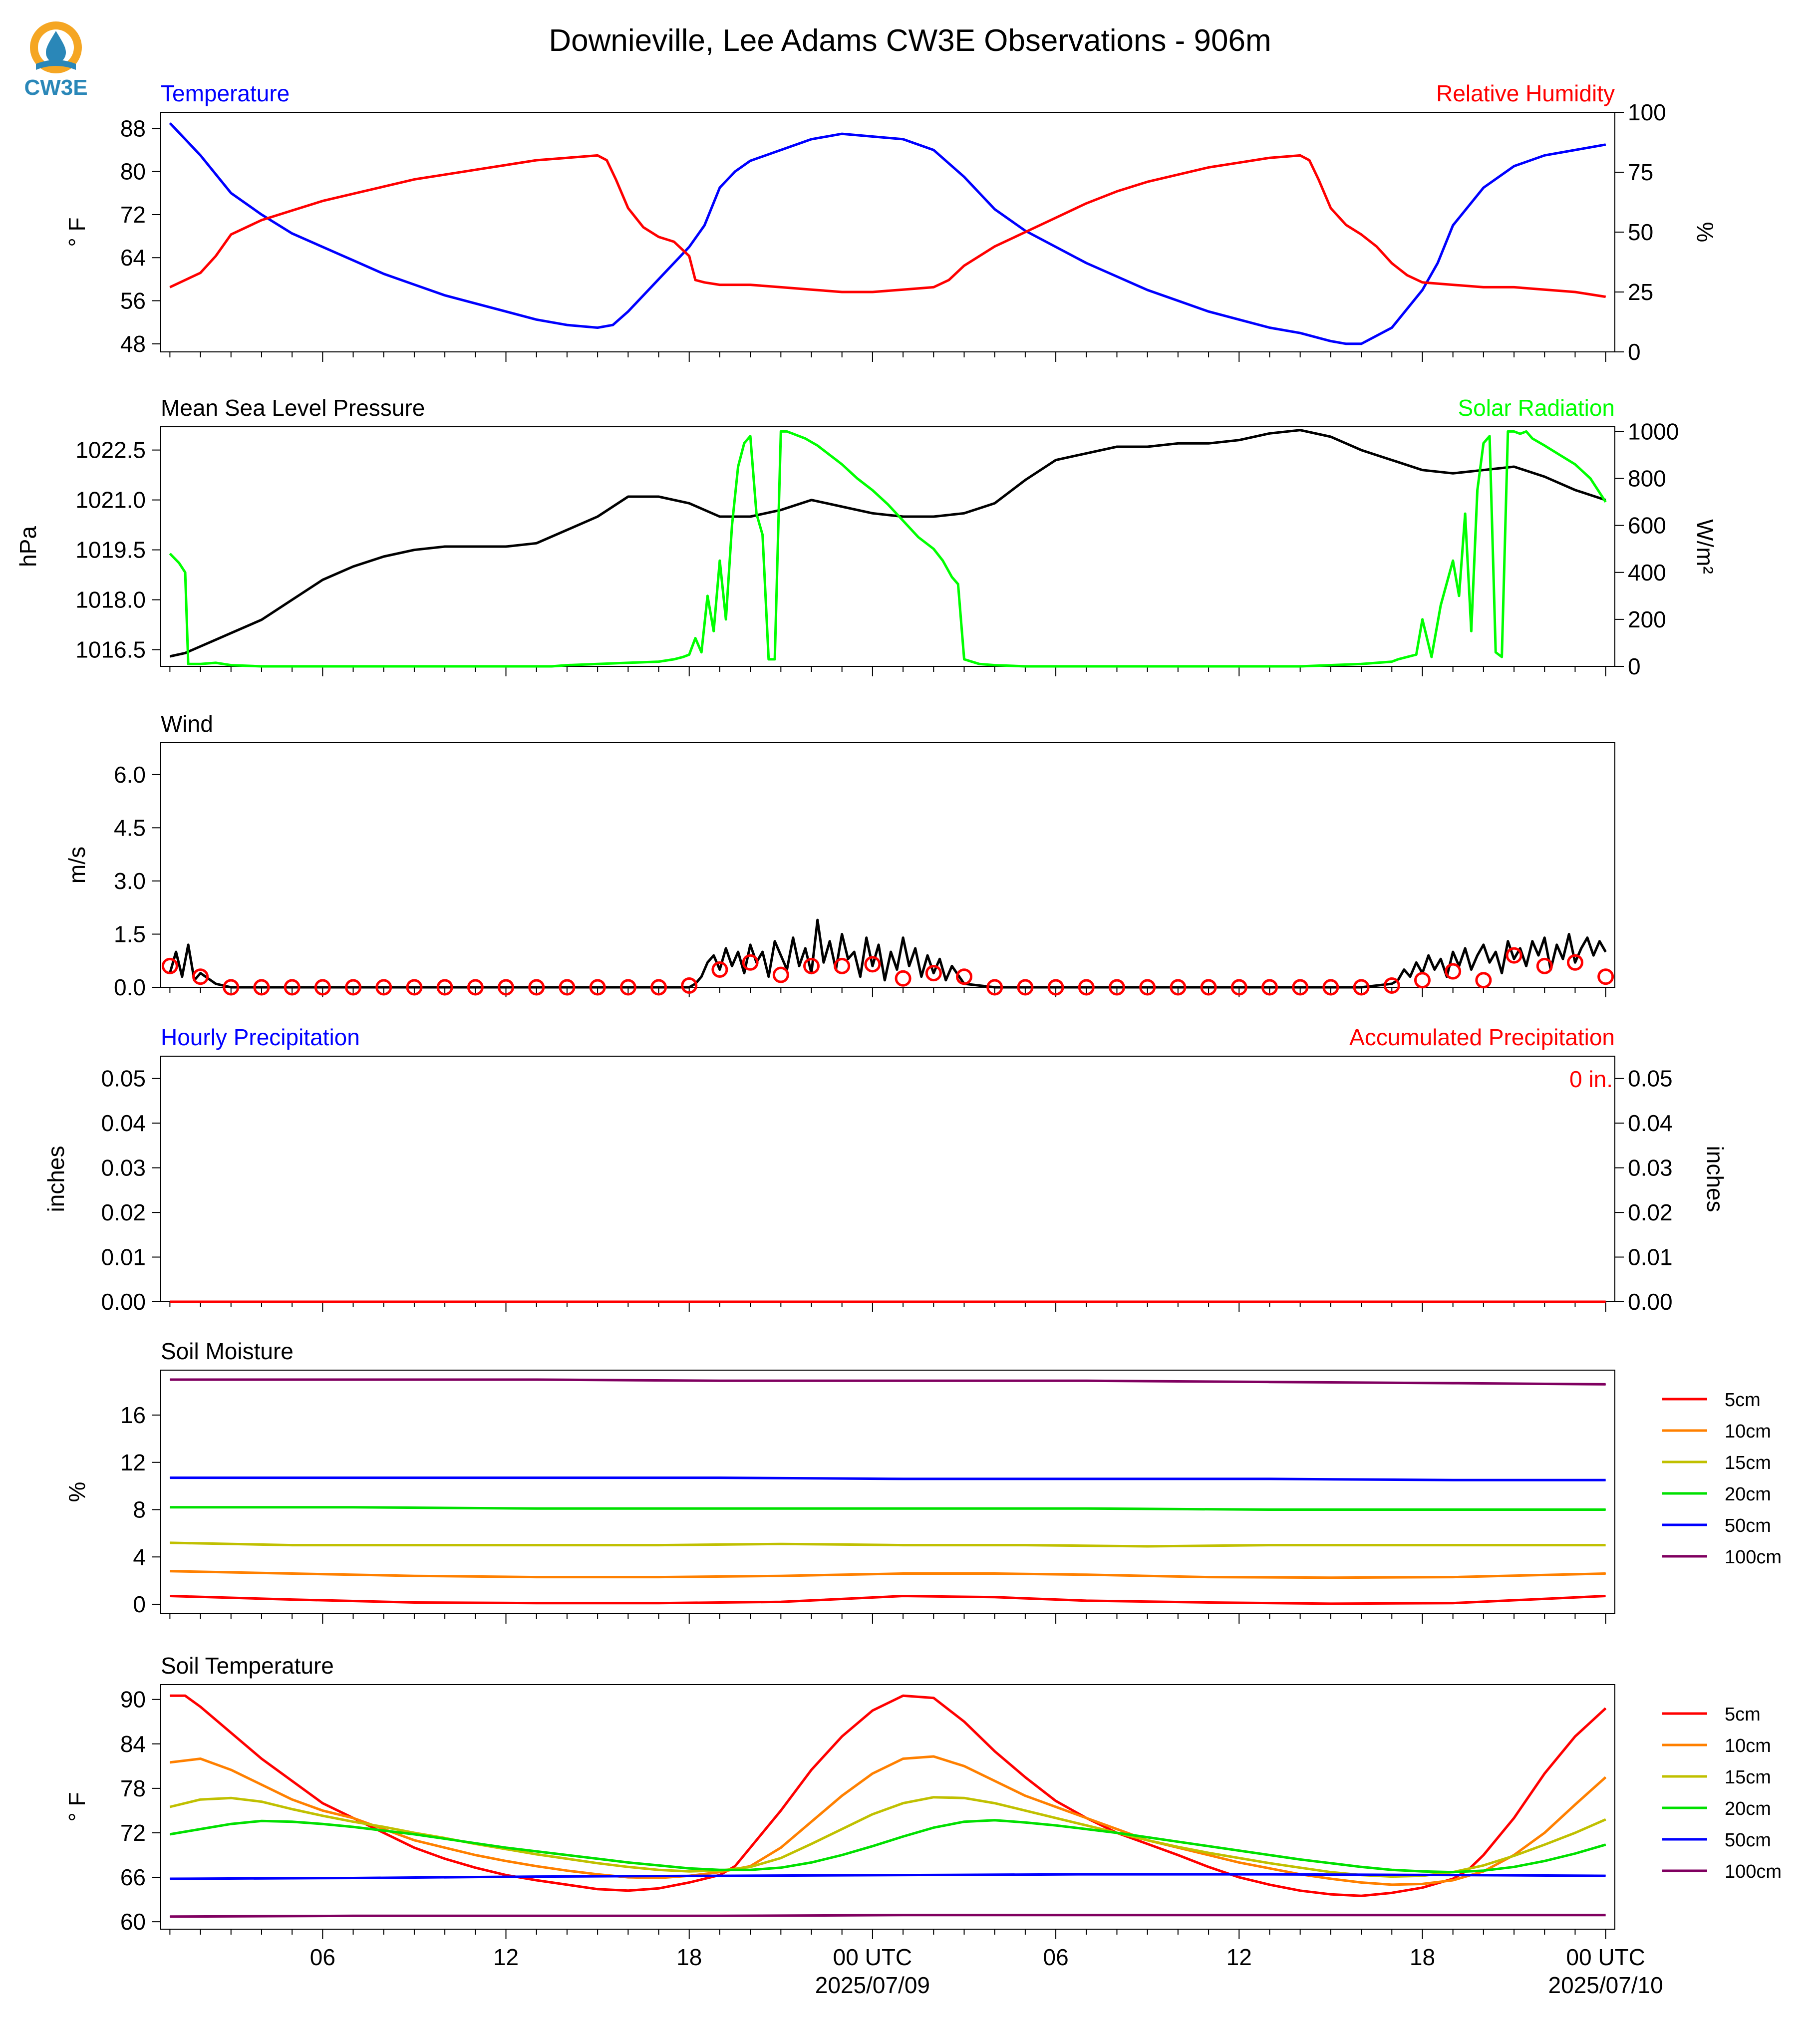 This screenshot has width=1820, height=2028. Describe the element at coordinates (227, 1351) in the screenshot. I see `panel-title-left: Soil Moisture` at that location.